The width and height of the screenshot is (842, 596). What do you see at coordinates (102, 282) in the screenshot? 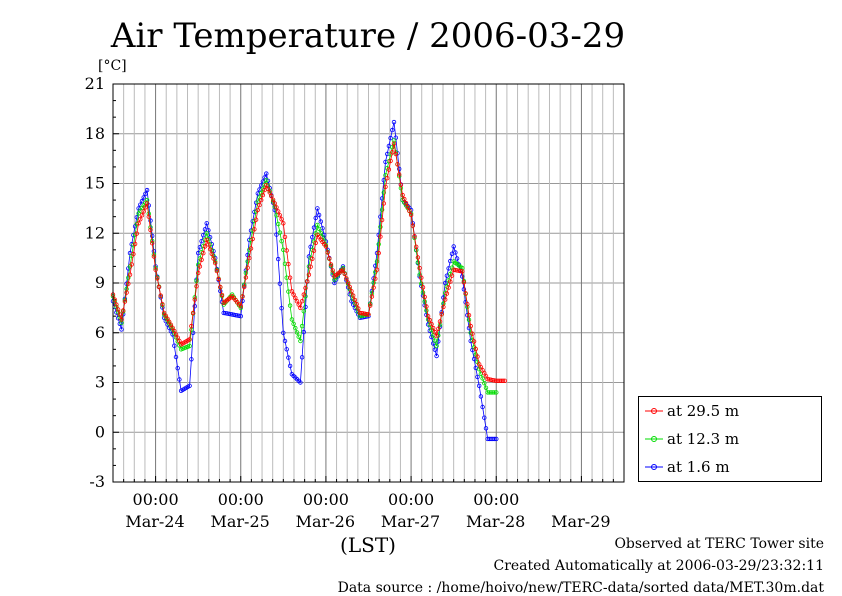
I see `y-axis: -3 0 3 6 9 12 15 18 21` at bounding box center [102, 282].